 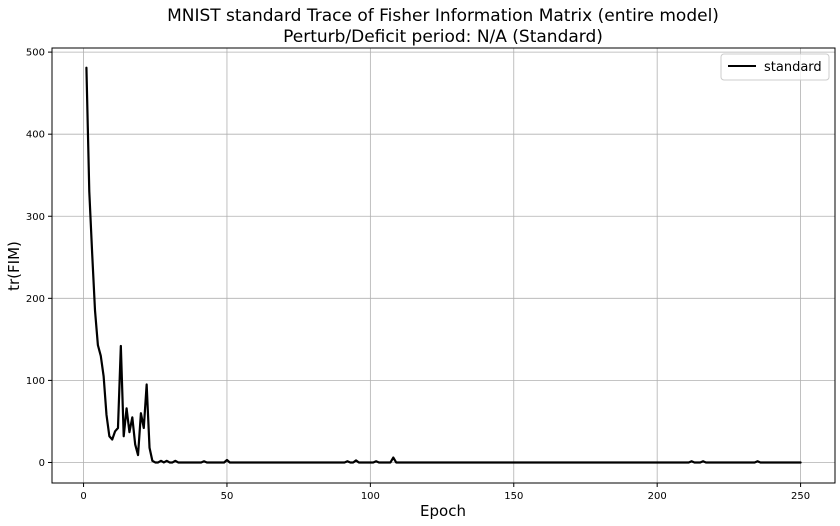 What do you see at coordinates (800, 496) in the screenshot?
I see `x-tick-label-250: 250` at bounding box center [800, 496].